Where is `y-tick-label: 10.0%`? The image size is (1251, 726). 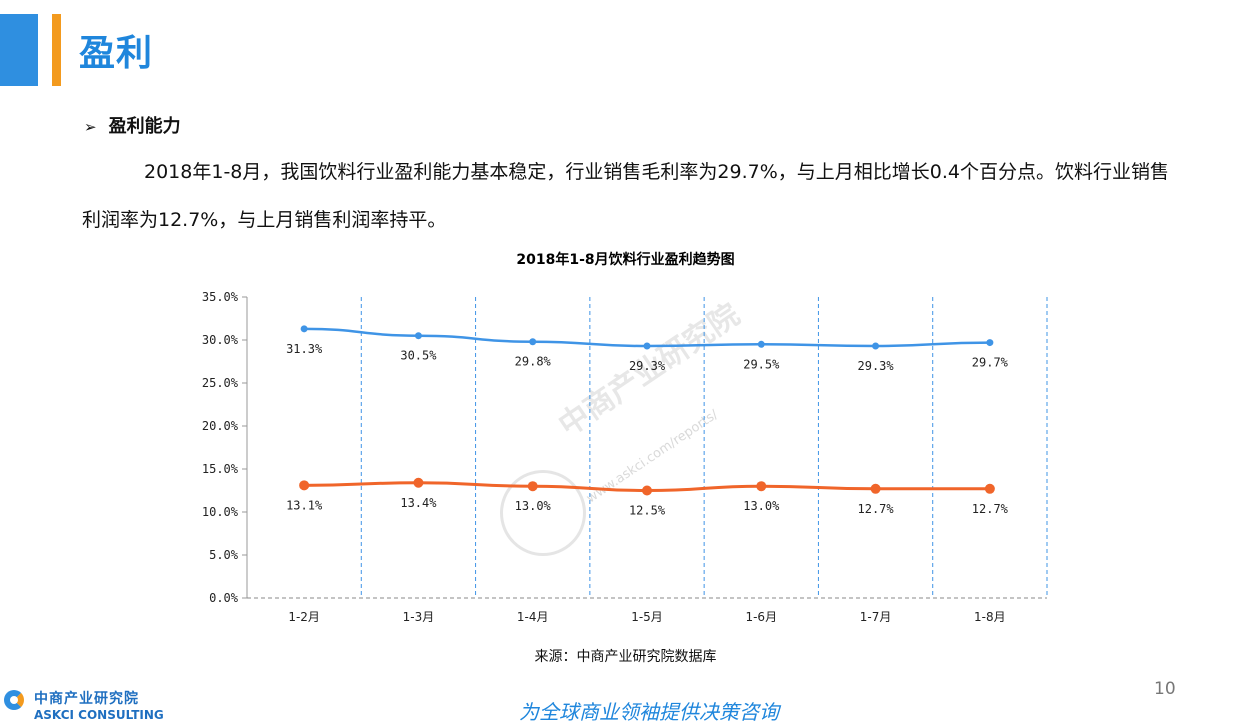 y-tick-label: 10.0% is located at coordinates (220, 512).